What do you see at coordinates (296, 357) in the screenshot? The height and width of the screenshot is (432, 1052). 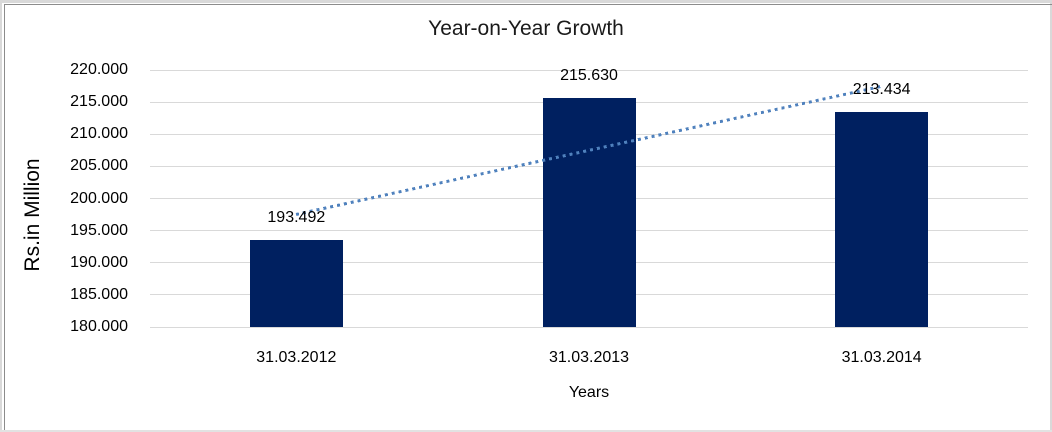 I see `x-tick-label: 31.03.2012` at bounding box center [296, 357].